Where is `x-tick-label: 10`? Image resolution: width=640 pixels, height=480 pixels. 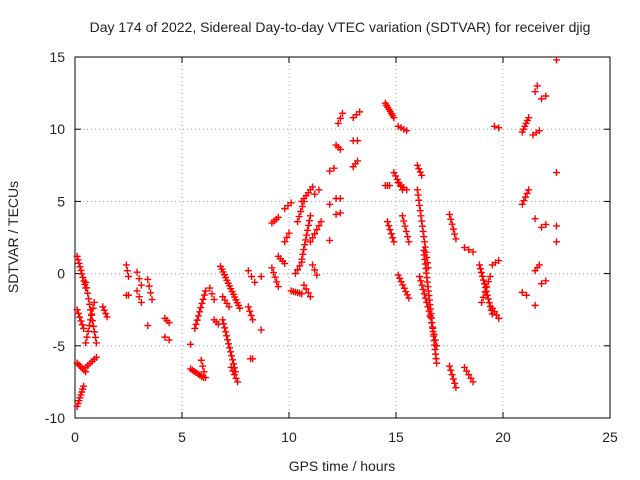 x-tick-label: 10 is located at coordinates (289, 437).